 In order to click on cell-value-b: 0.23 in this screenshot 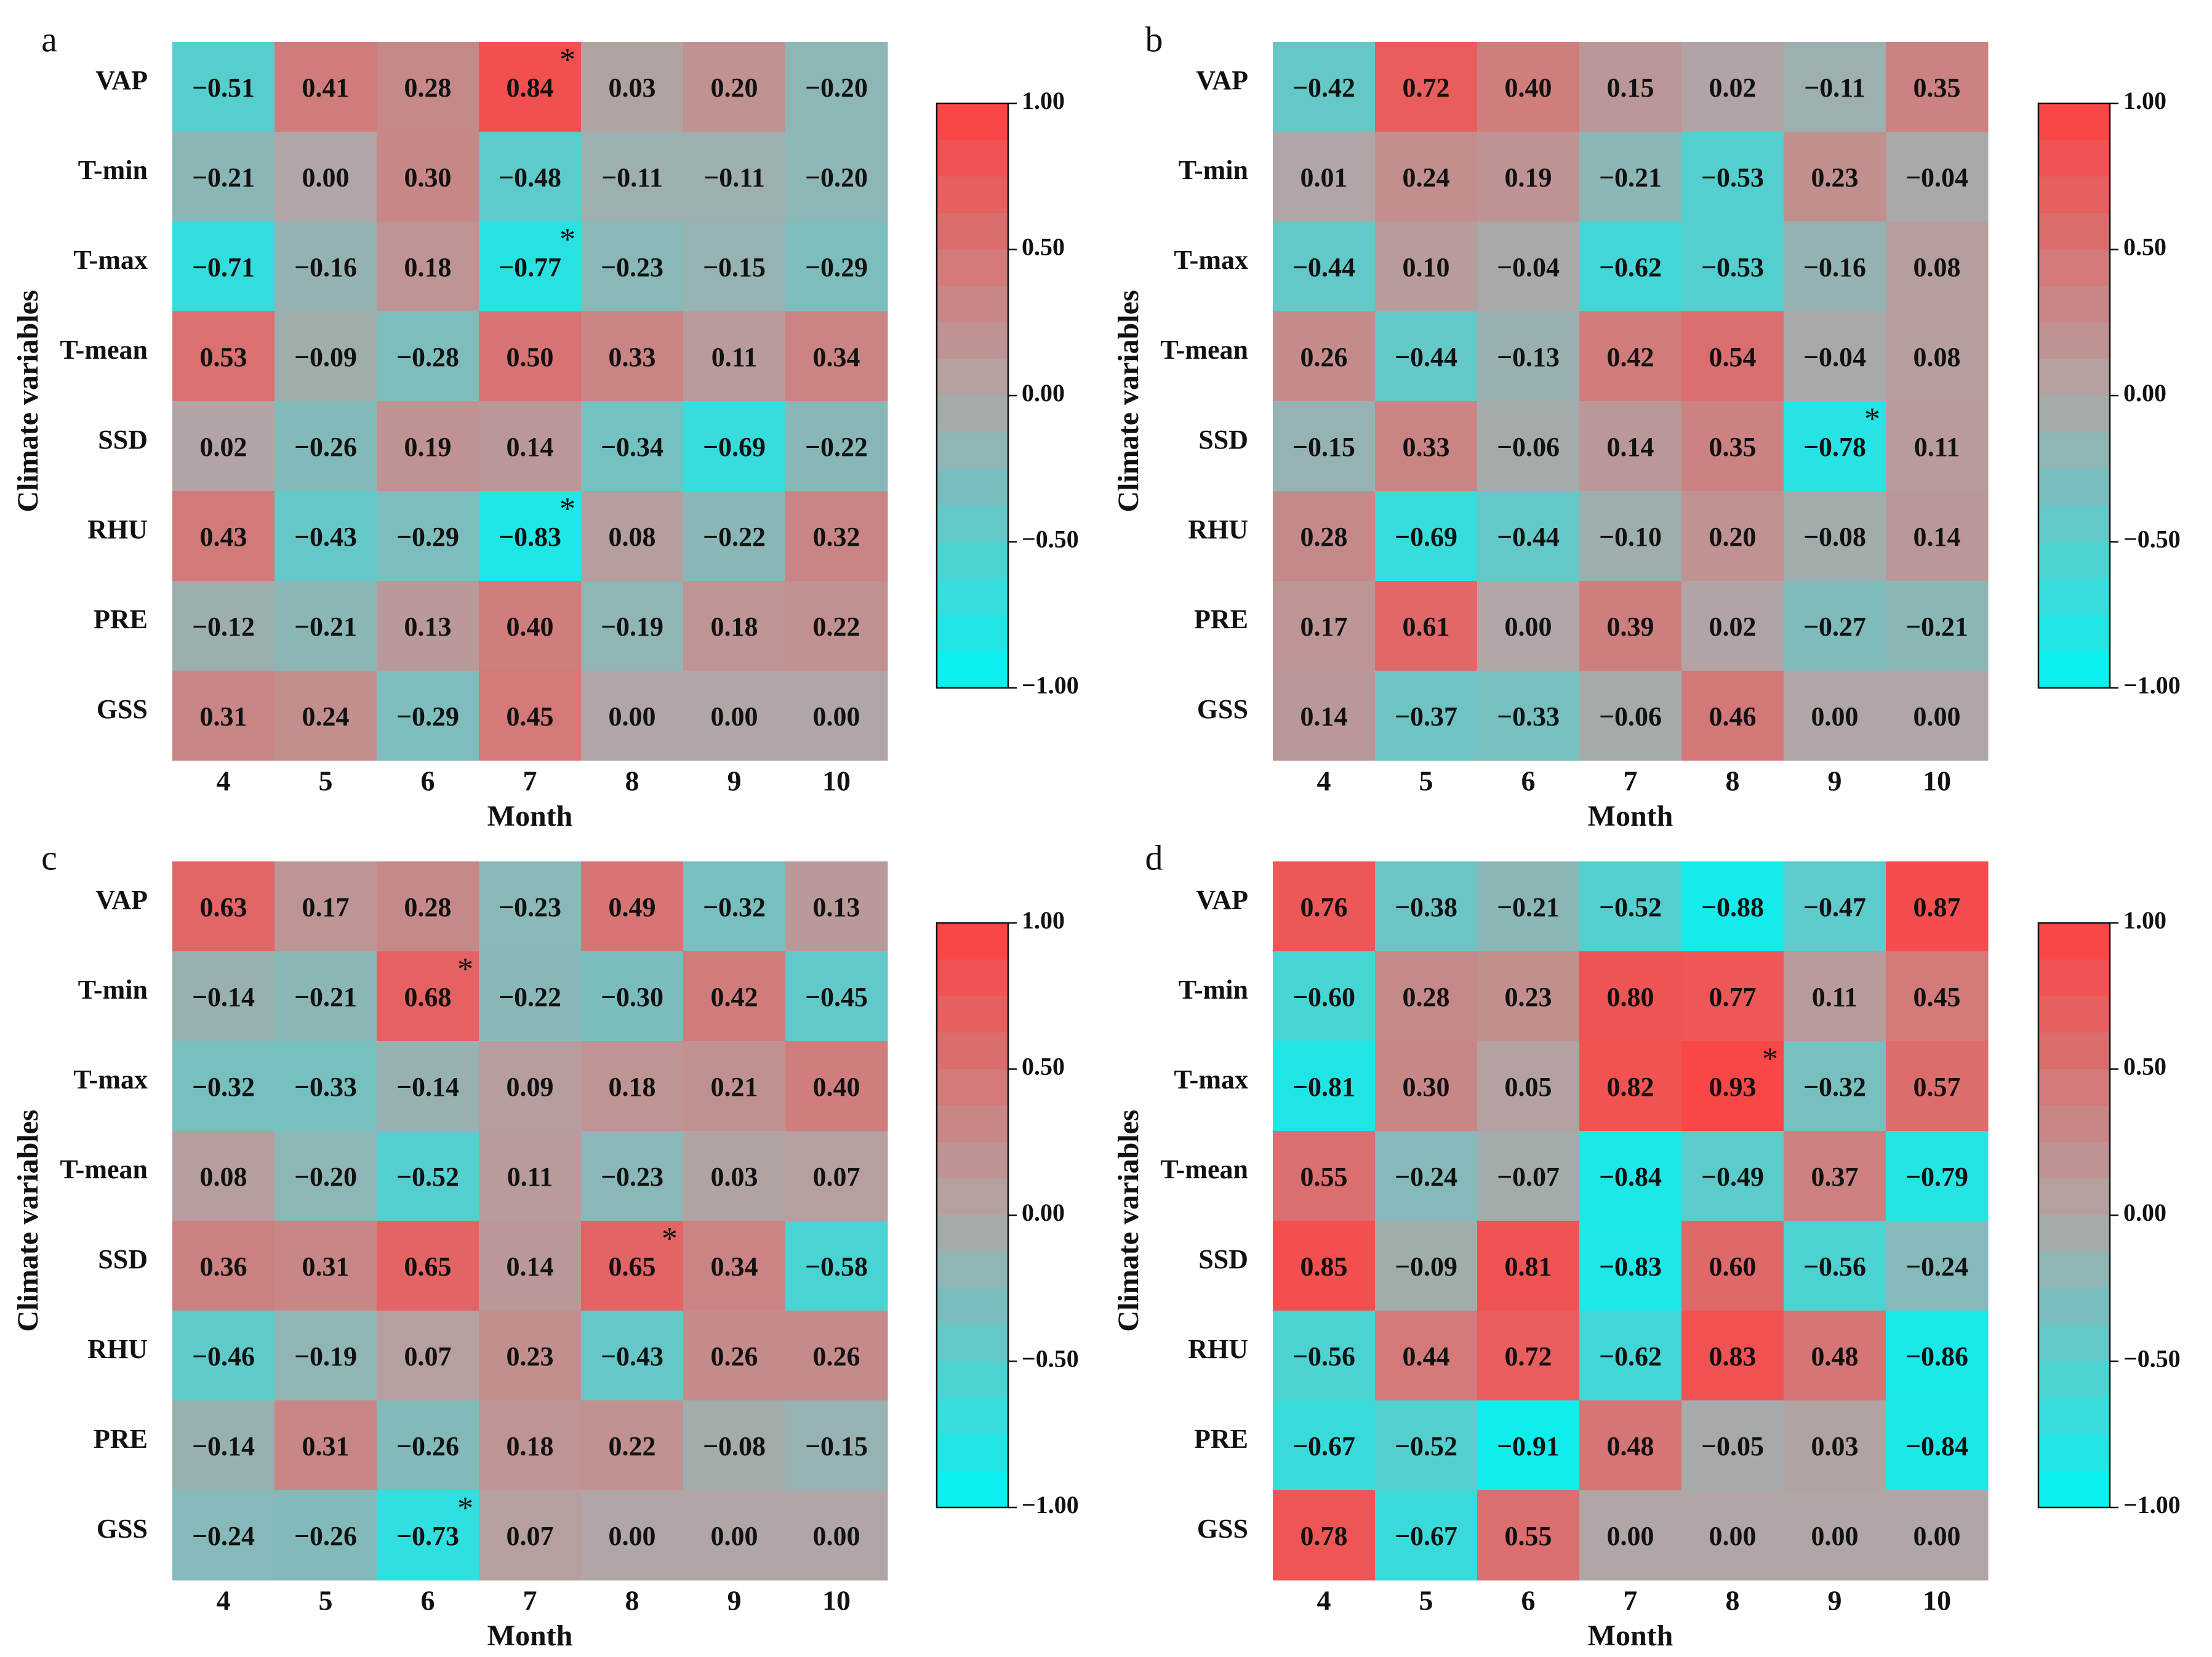, I will do `click(1835, 177)`.